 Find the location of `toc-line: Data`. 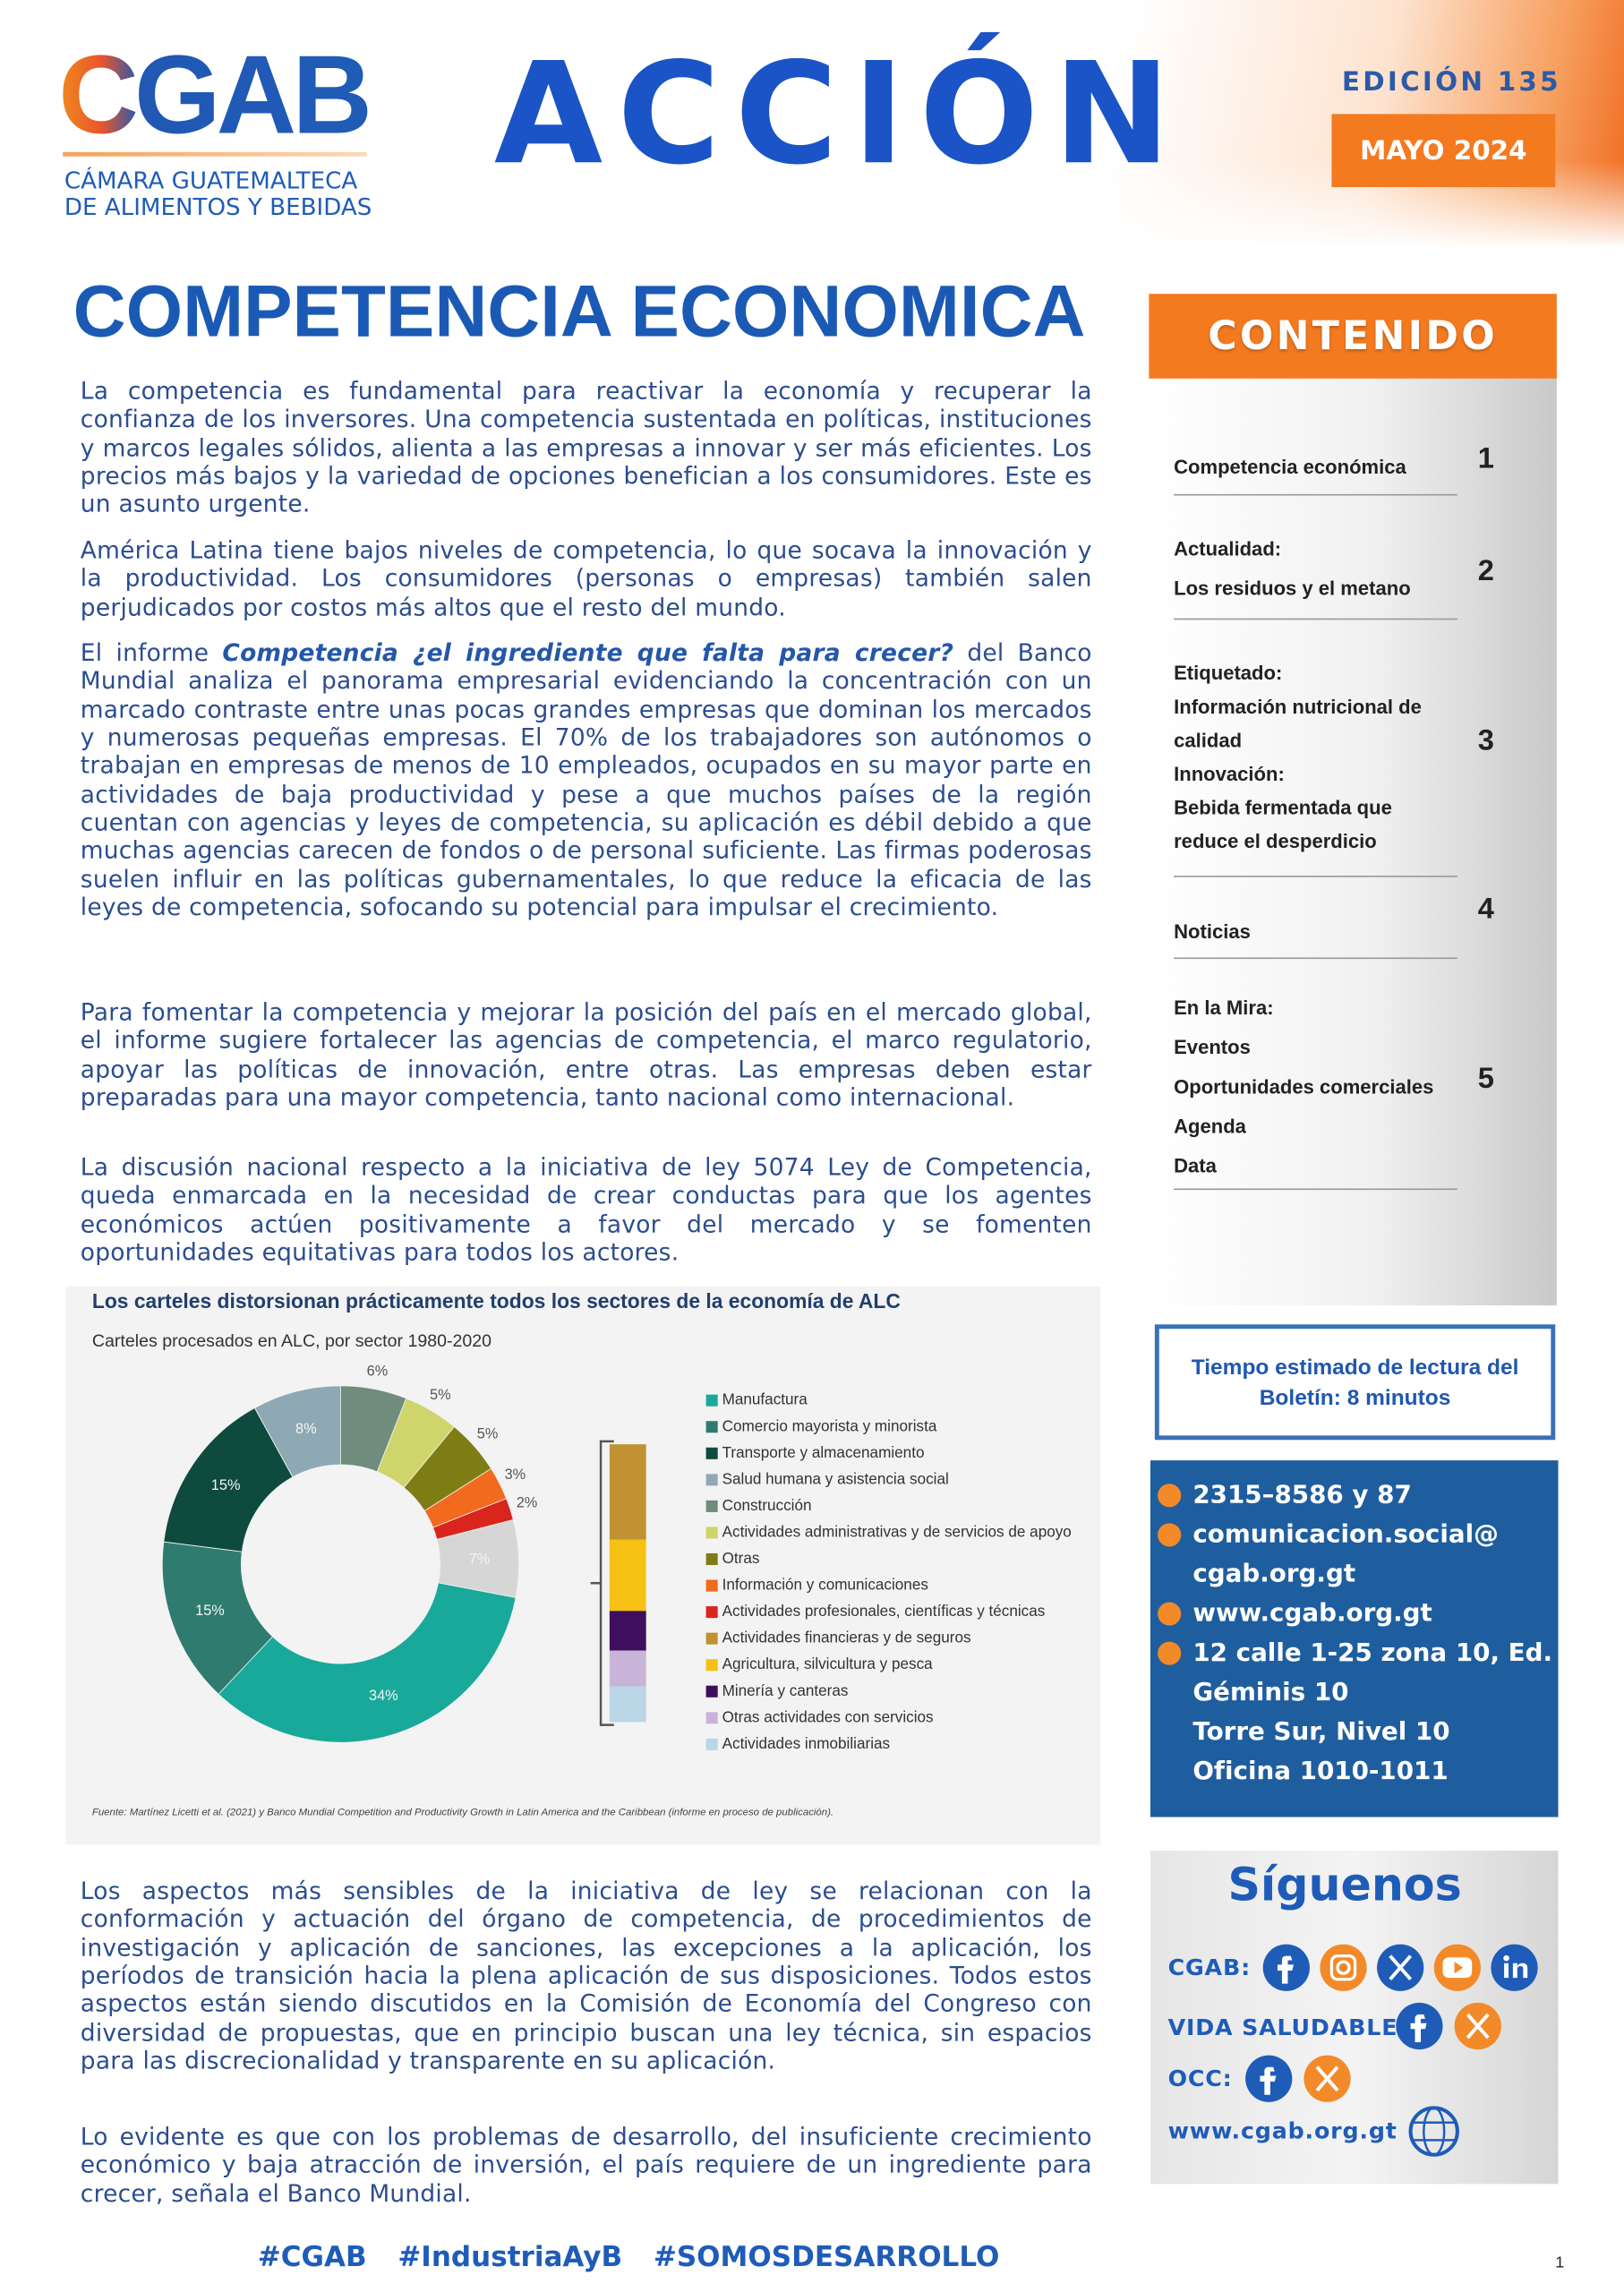

toc-line: Data is located at coordinates (1195, 1165).